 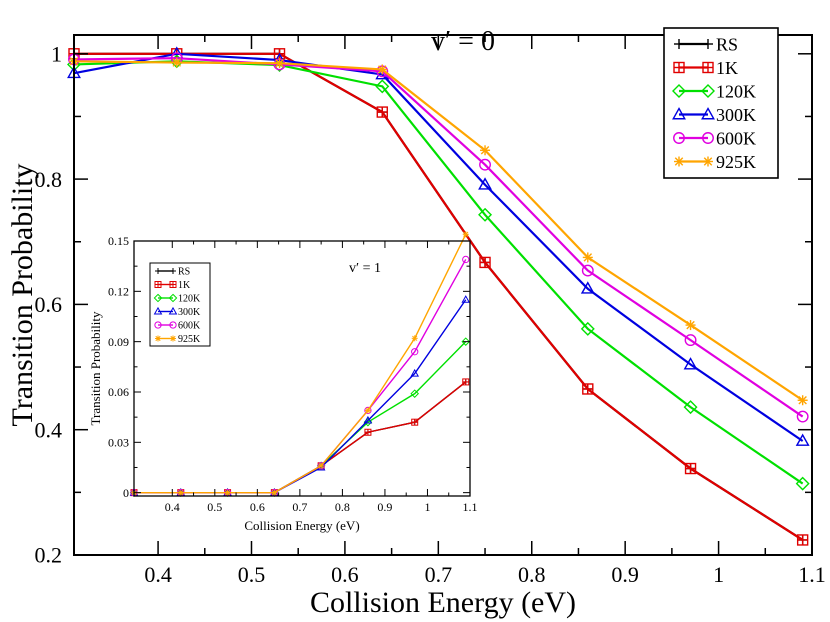 I want to click on main-chart-legend-marker-right-120K, so click(x=708, y=91).